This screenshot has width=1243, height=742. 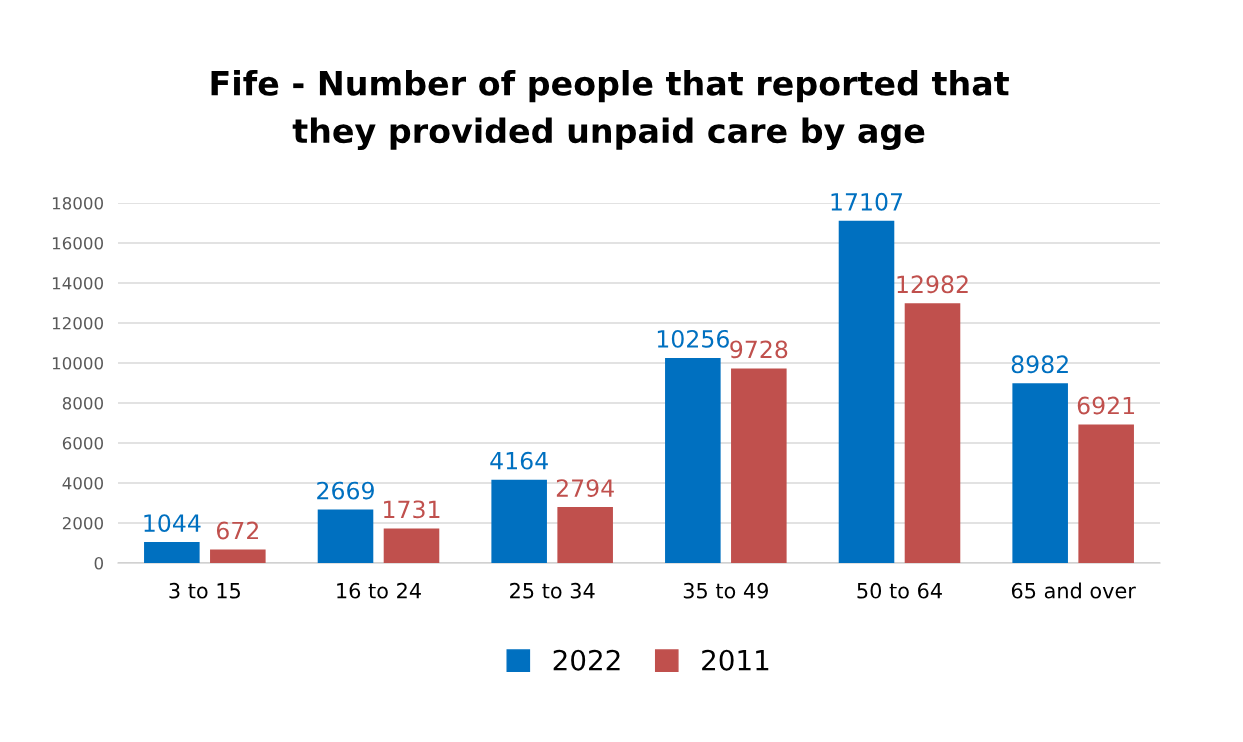 What do you see at coordinates (899, 590) in the screenshot?
I see `x-tick-label: 50 to 64` at bounding box center [899, 590].